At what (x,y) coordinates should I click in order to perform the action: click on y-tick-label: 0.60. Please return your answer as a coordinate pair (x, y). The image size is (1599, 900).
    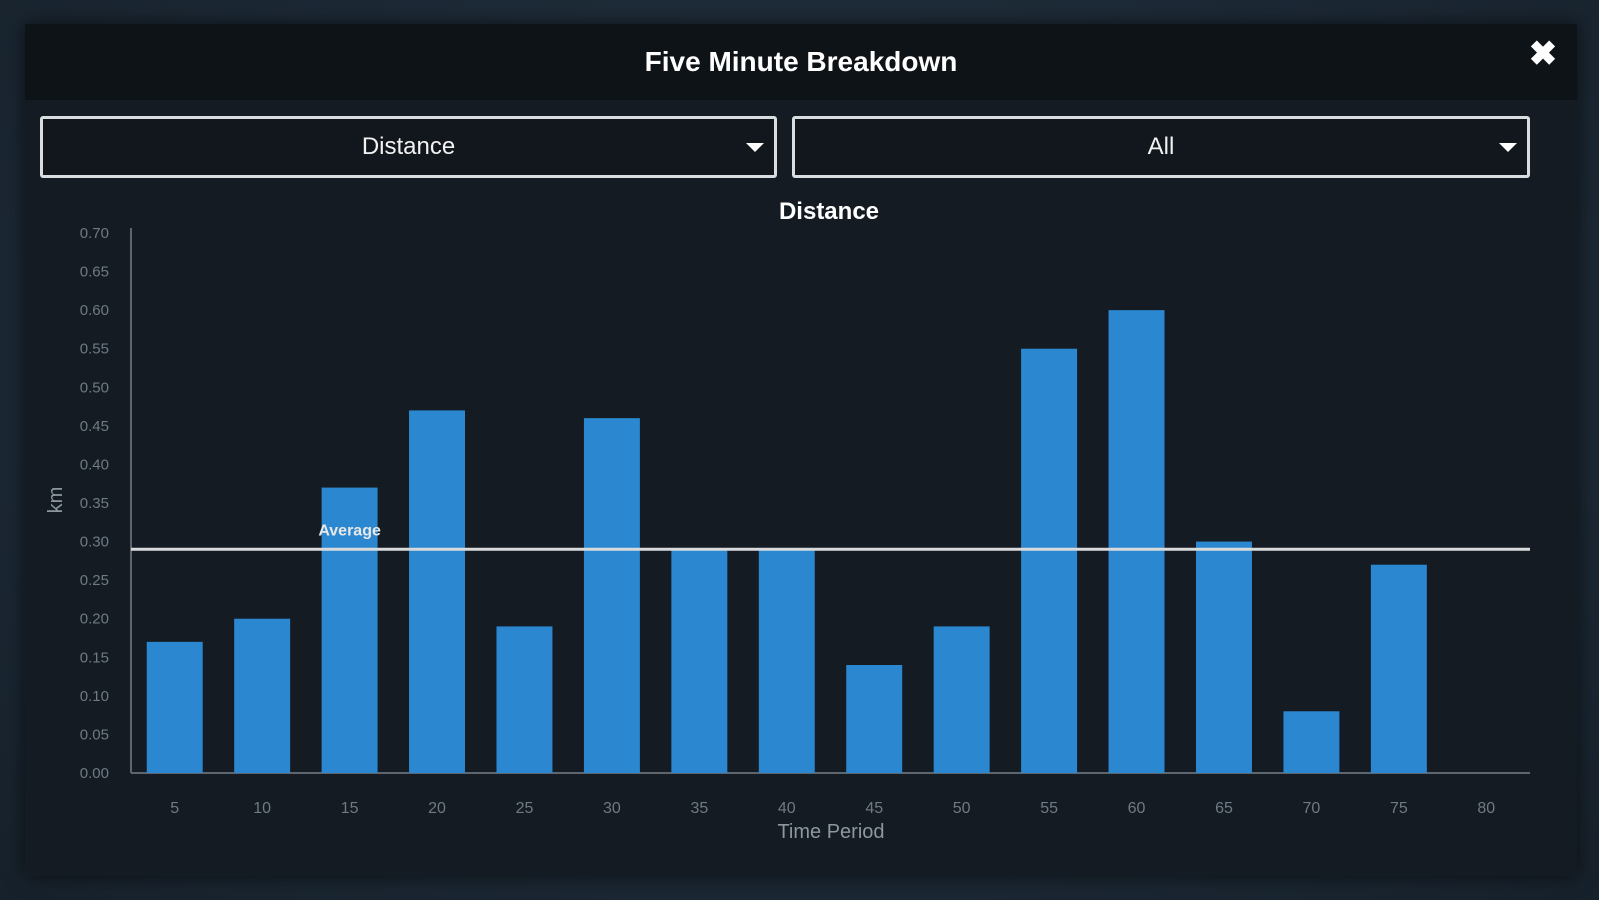
    Looking at the image, I should click on (94, 310).